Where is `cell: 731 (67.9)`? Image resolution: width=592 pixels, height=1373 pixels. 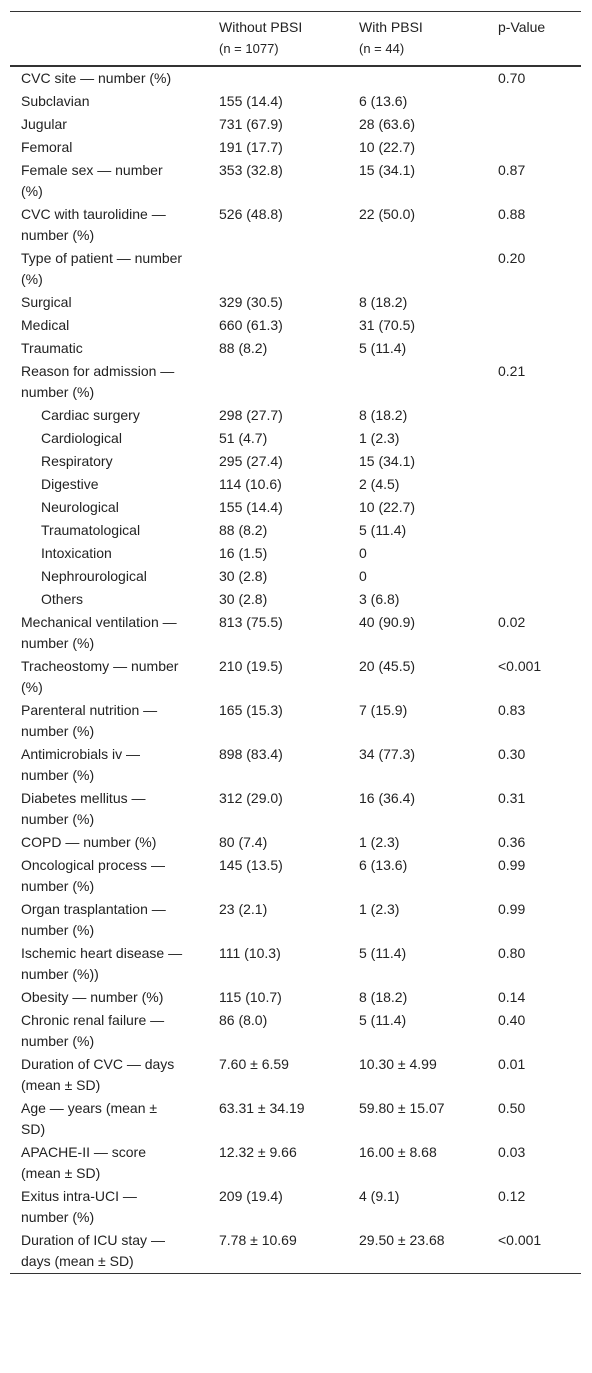 cell: 731 (67.9) is located at coordinates (289, 124).